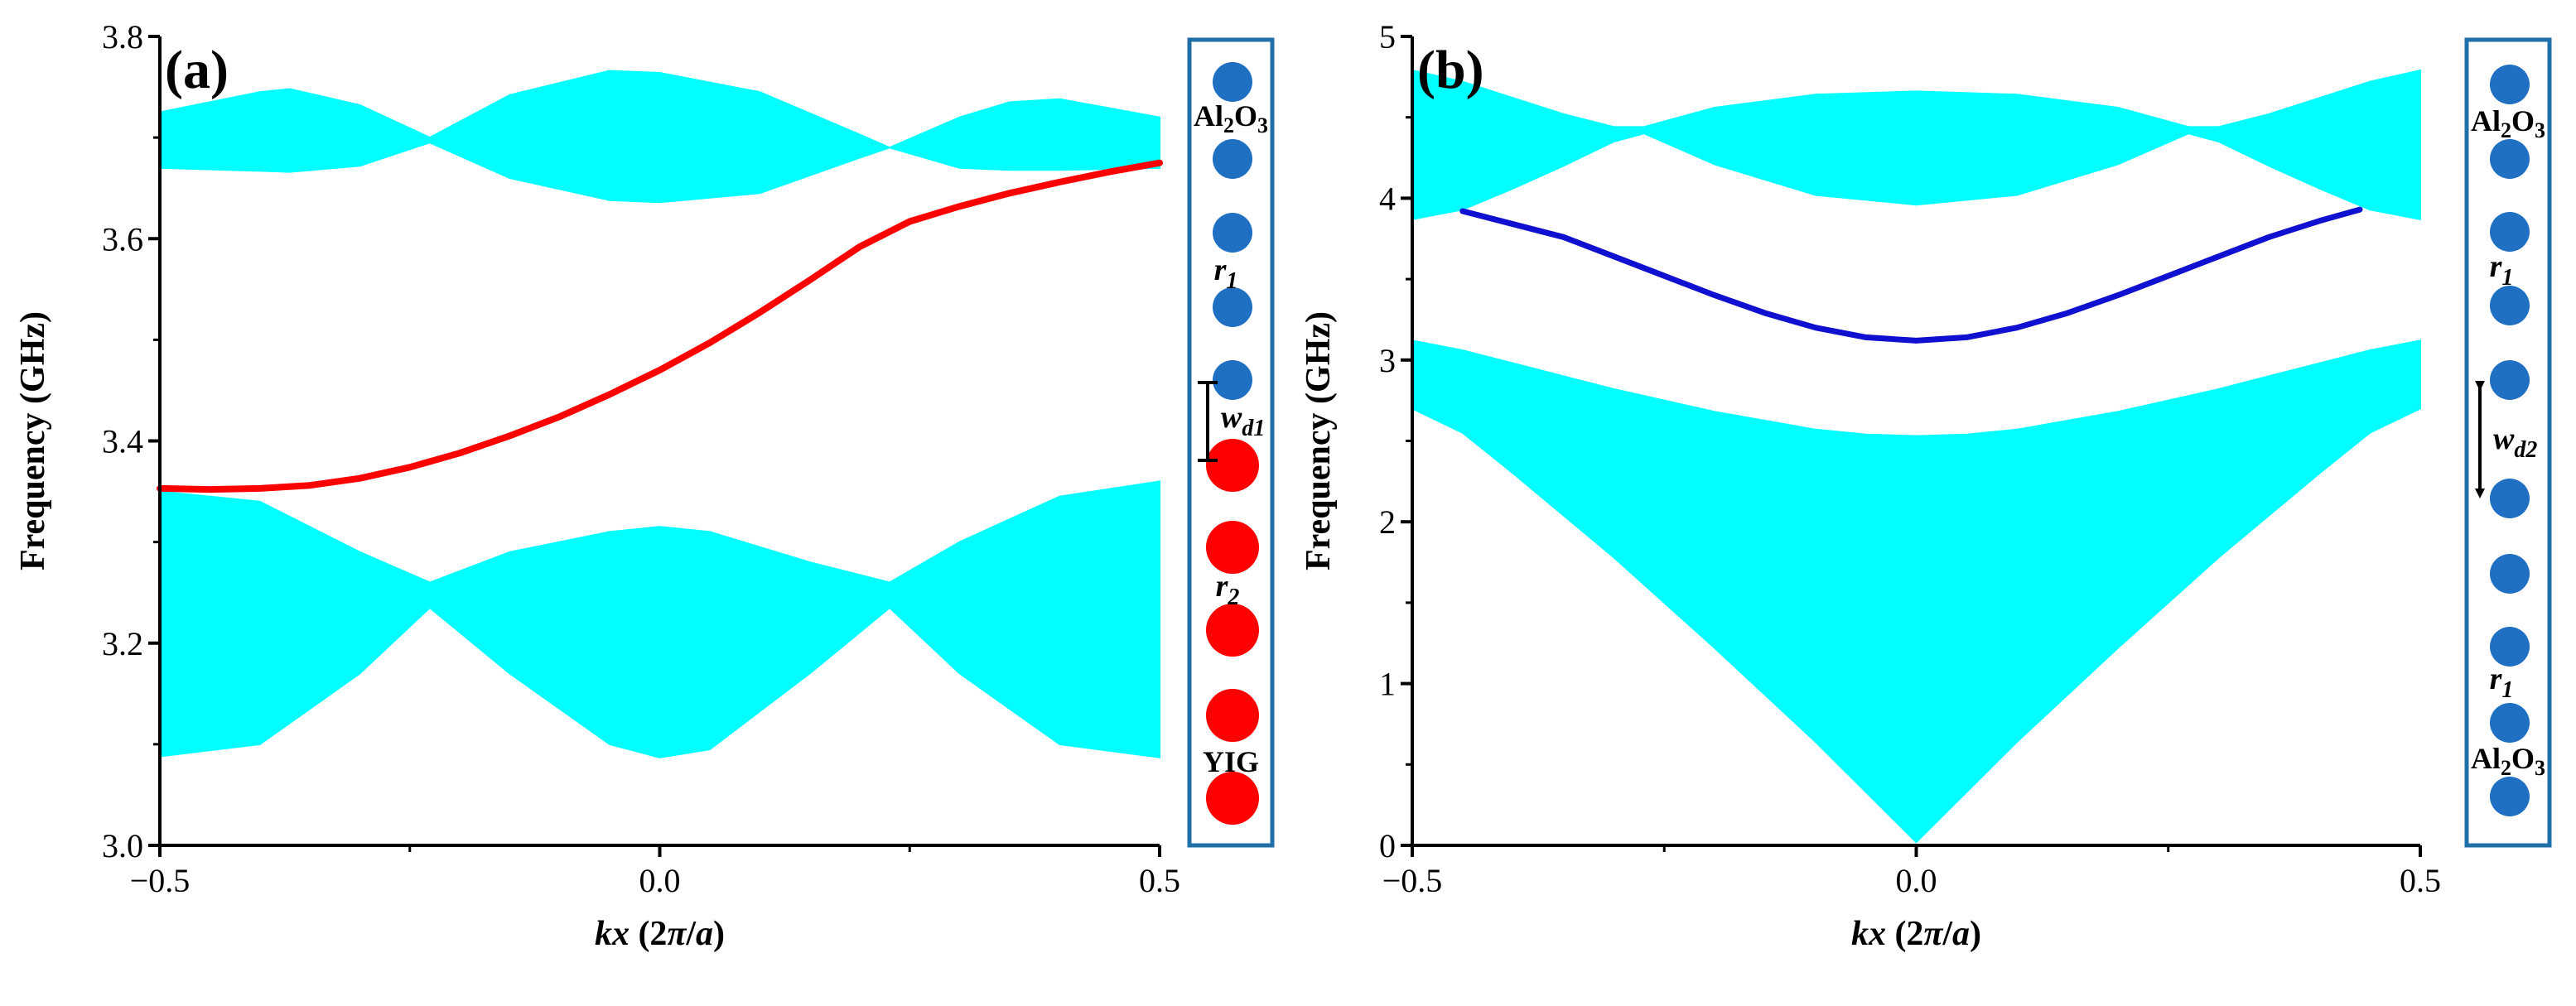  I want to click on panel-a-label: (a), so click(197, 70).